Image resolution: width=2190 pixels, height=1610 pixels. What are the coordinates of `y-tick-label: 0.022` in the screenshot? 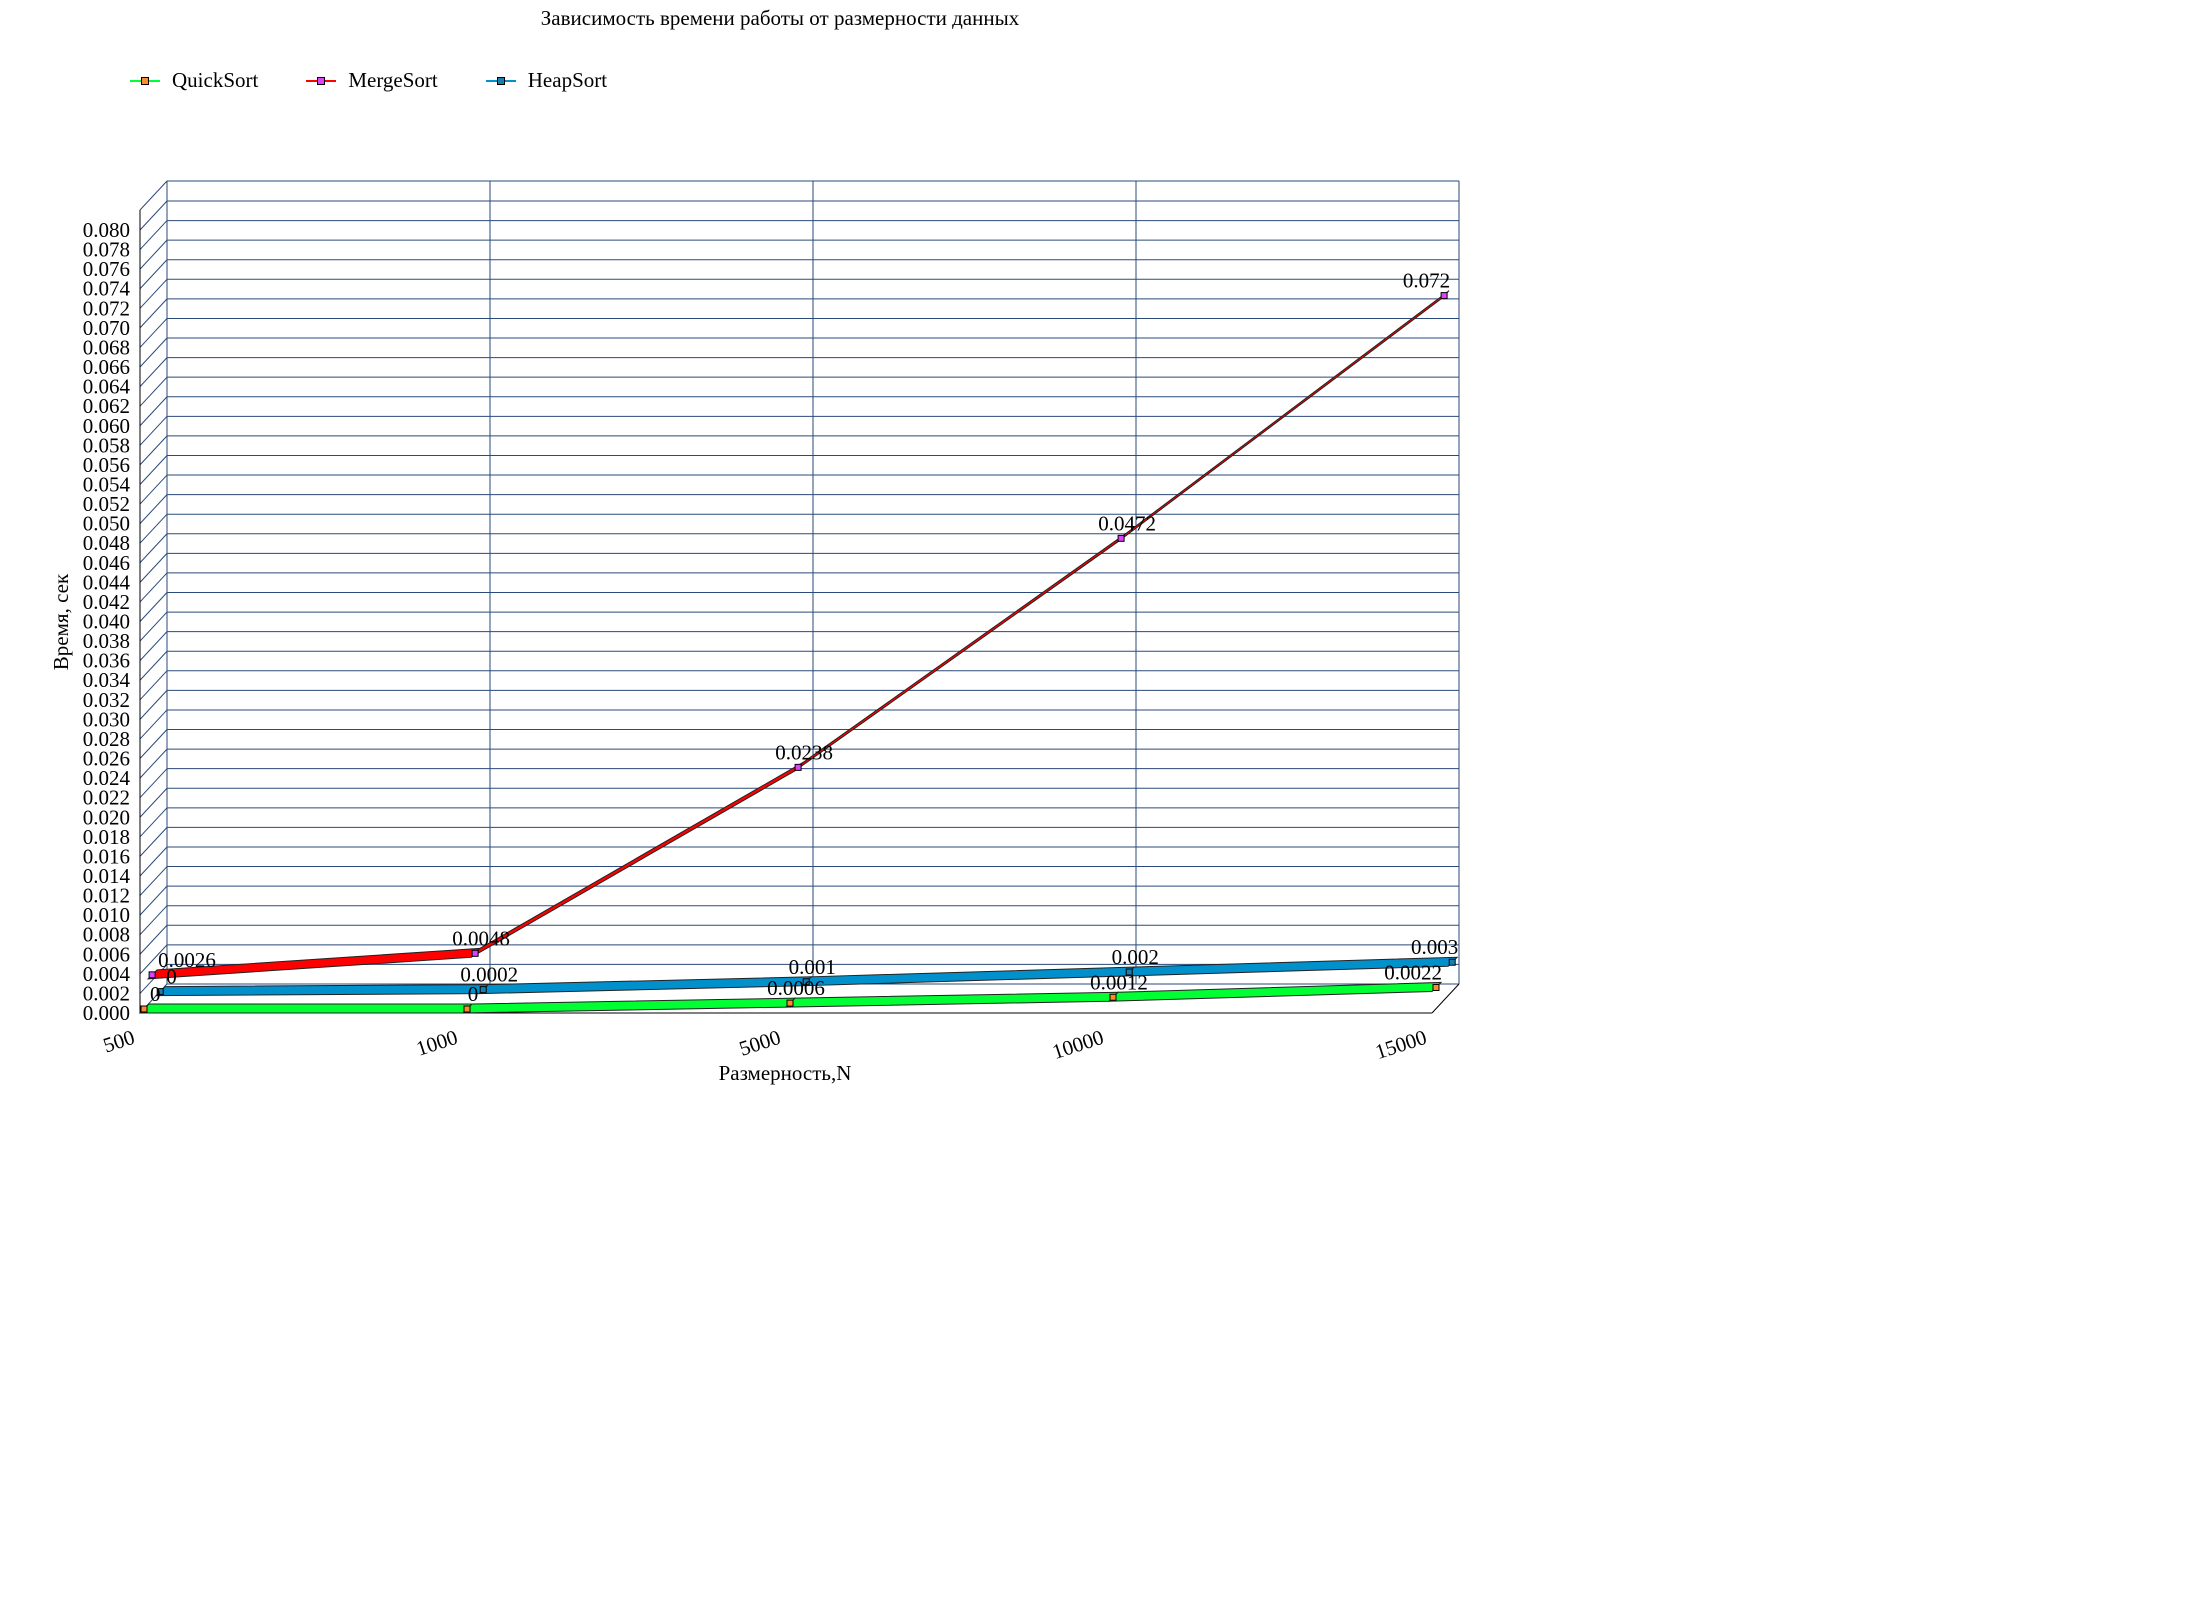 It's located at (106, 798).